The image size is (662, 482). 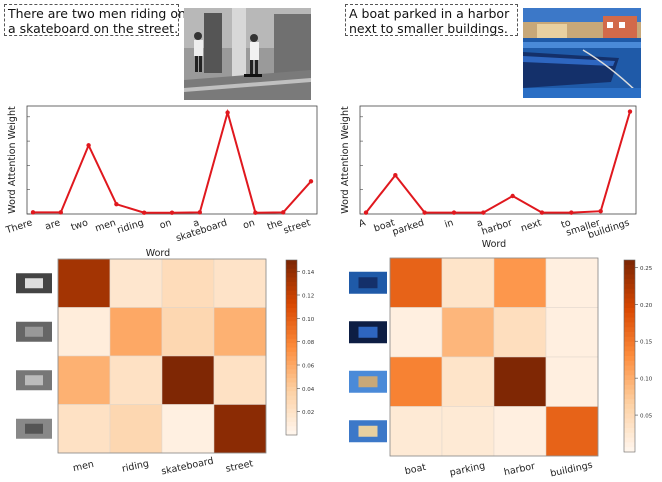 I want to click on left-caption-line-2: a skateboard on the street., so click(x=93, y=28).